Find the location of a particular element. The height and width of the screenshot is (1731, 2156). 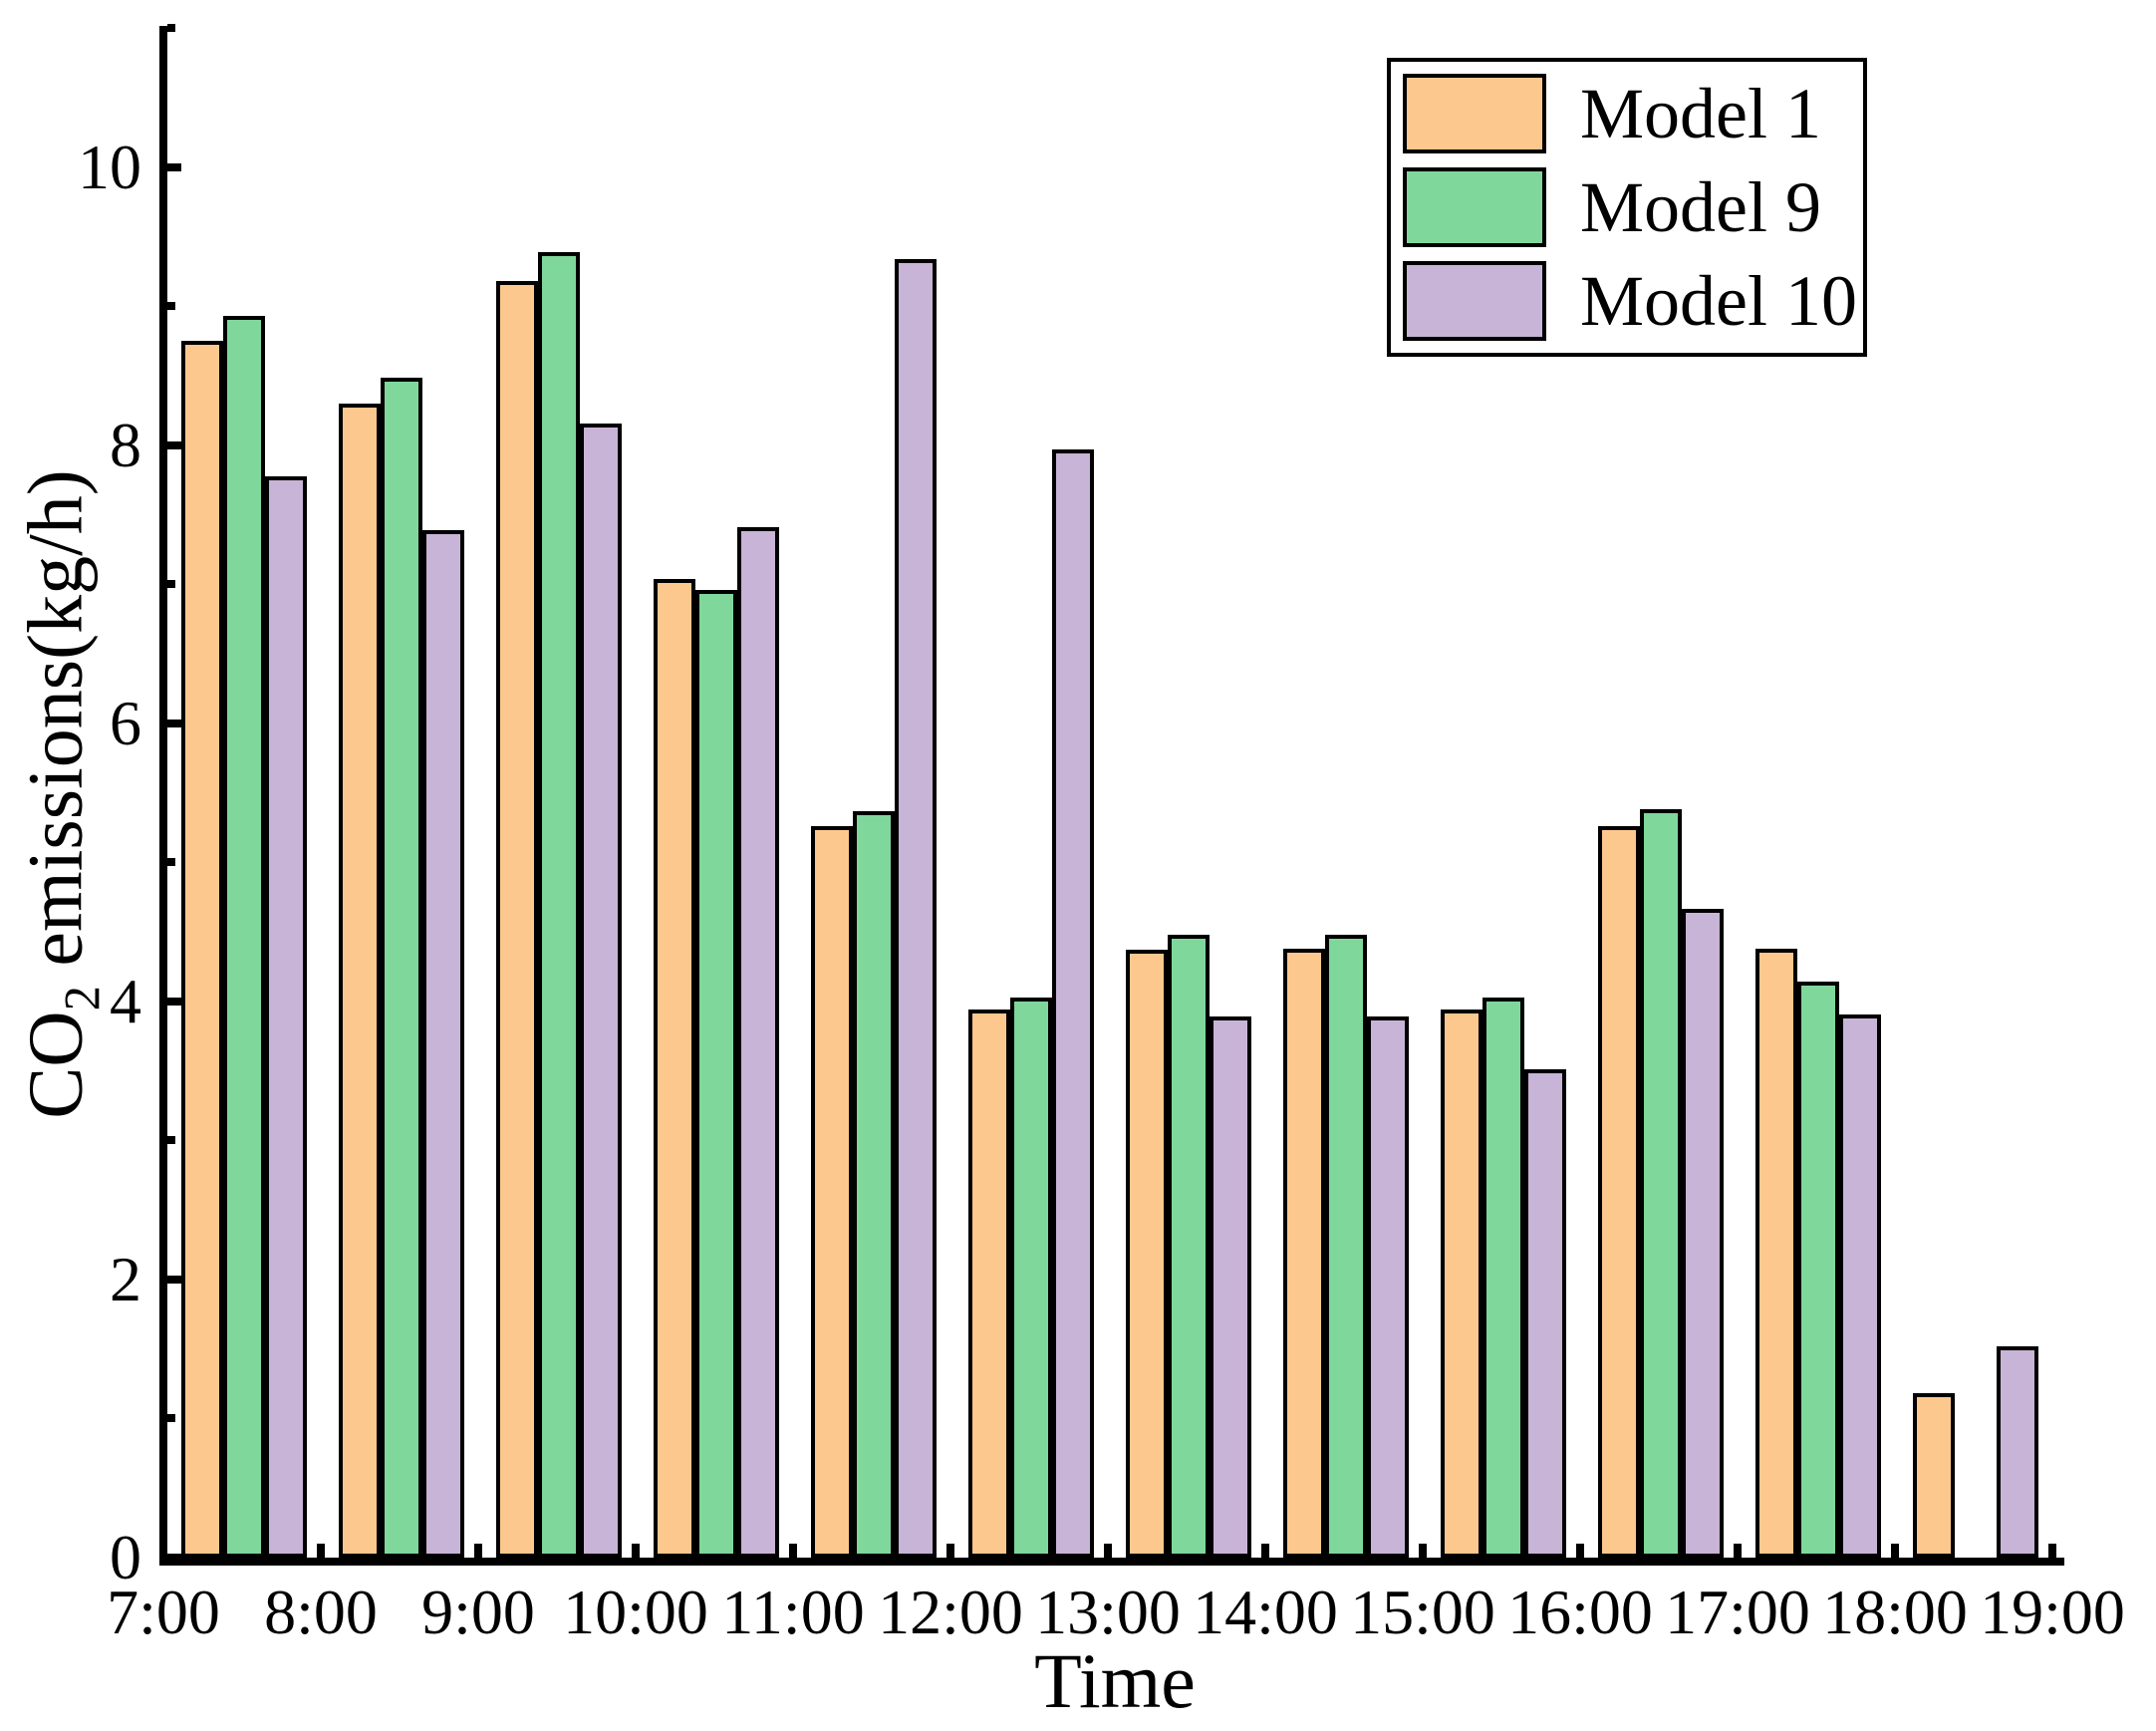

legend-label: Model 9 is located at coordinates (1700, 207).